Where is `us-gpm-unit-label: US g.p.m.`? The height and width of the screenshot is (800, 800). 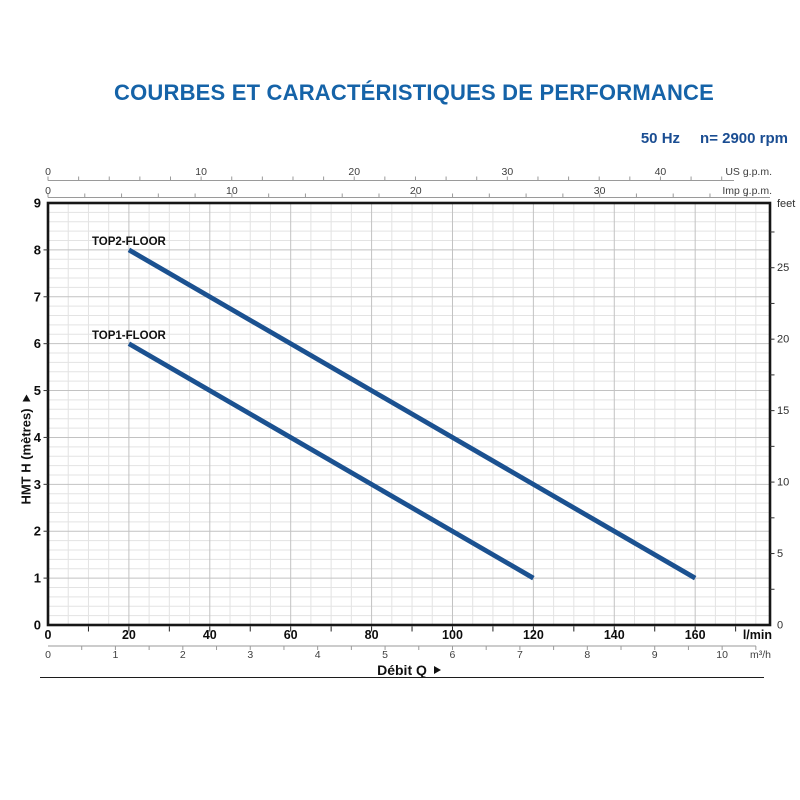
us-gpm-unit-label: US g.p.m. is located at coordinates (748, 172).